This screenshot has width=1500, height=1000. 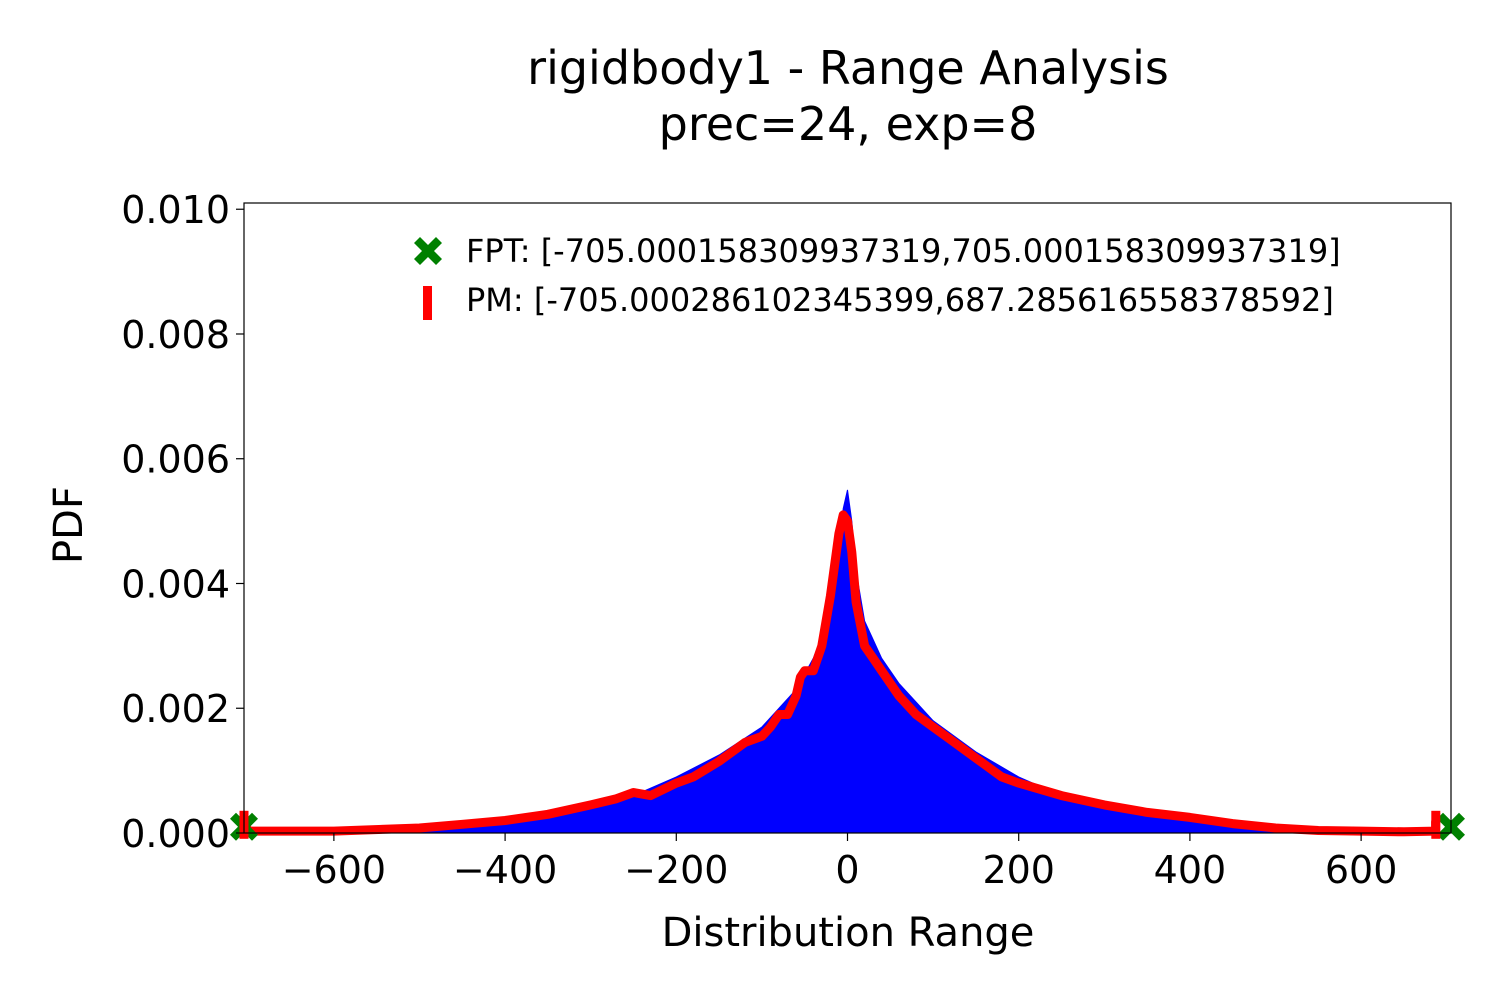 I want to click on legend-fpt-marker, so click(x=428, y=251).